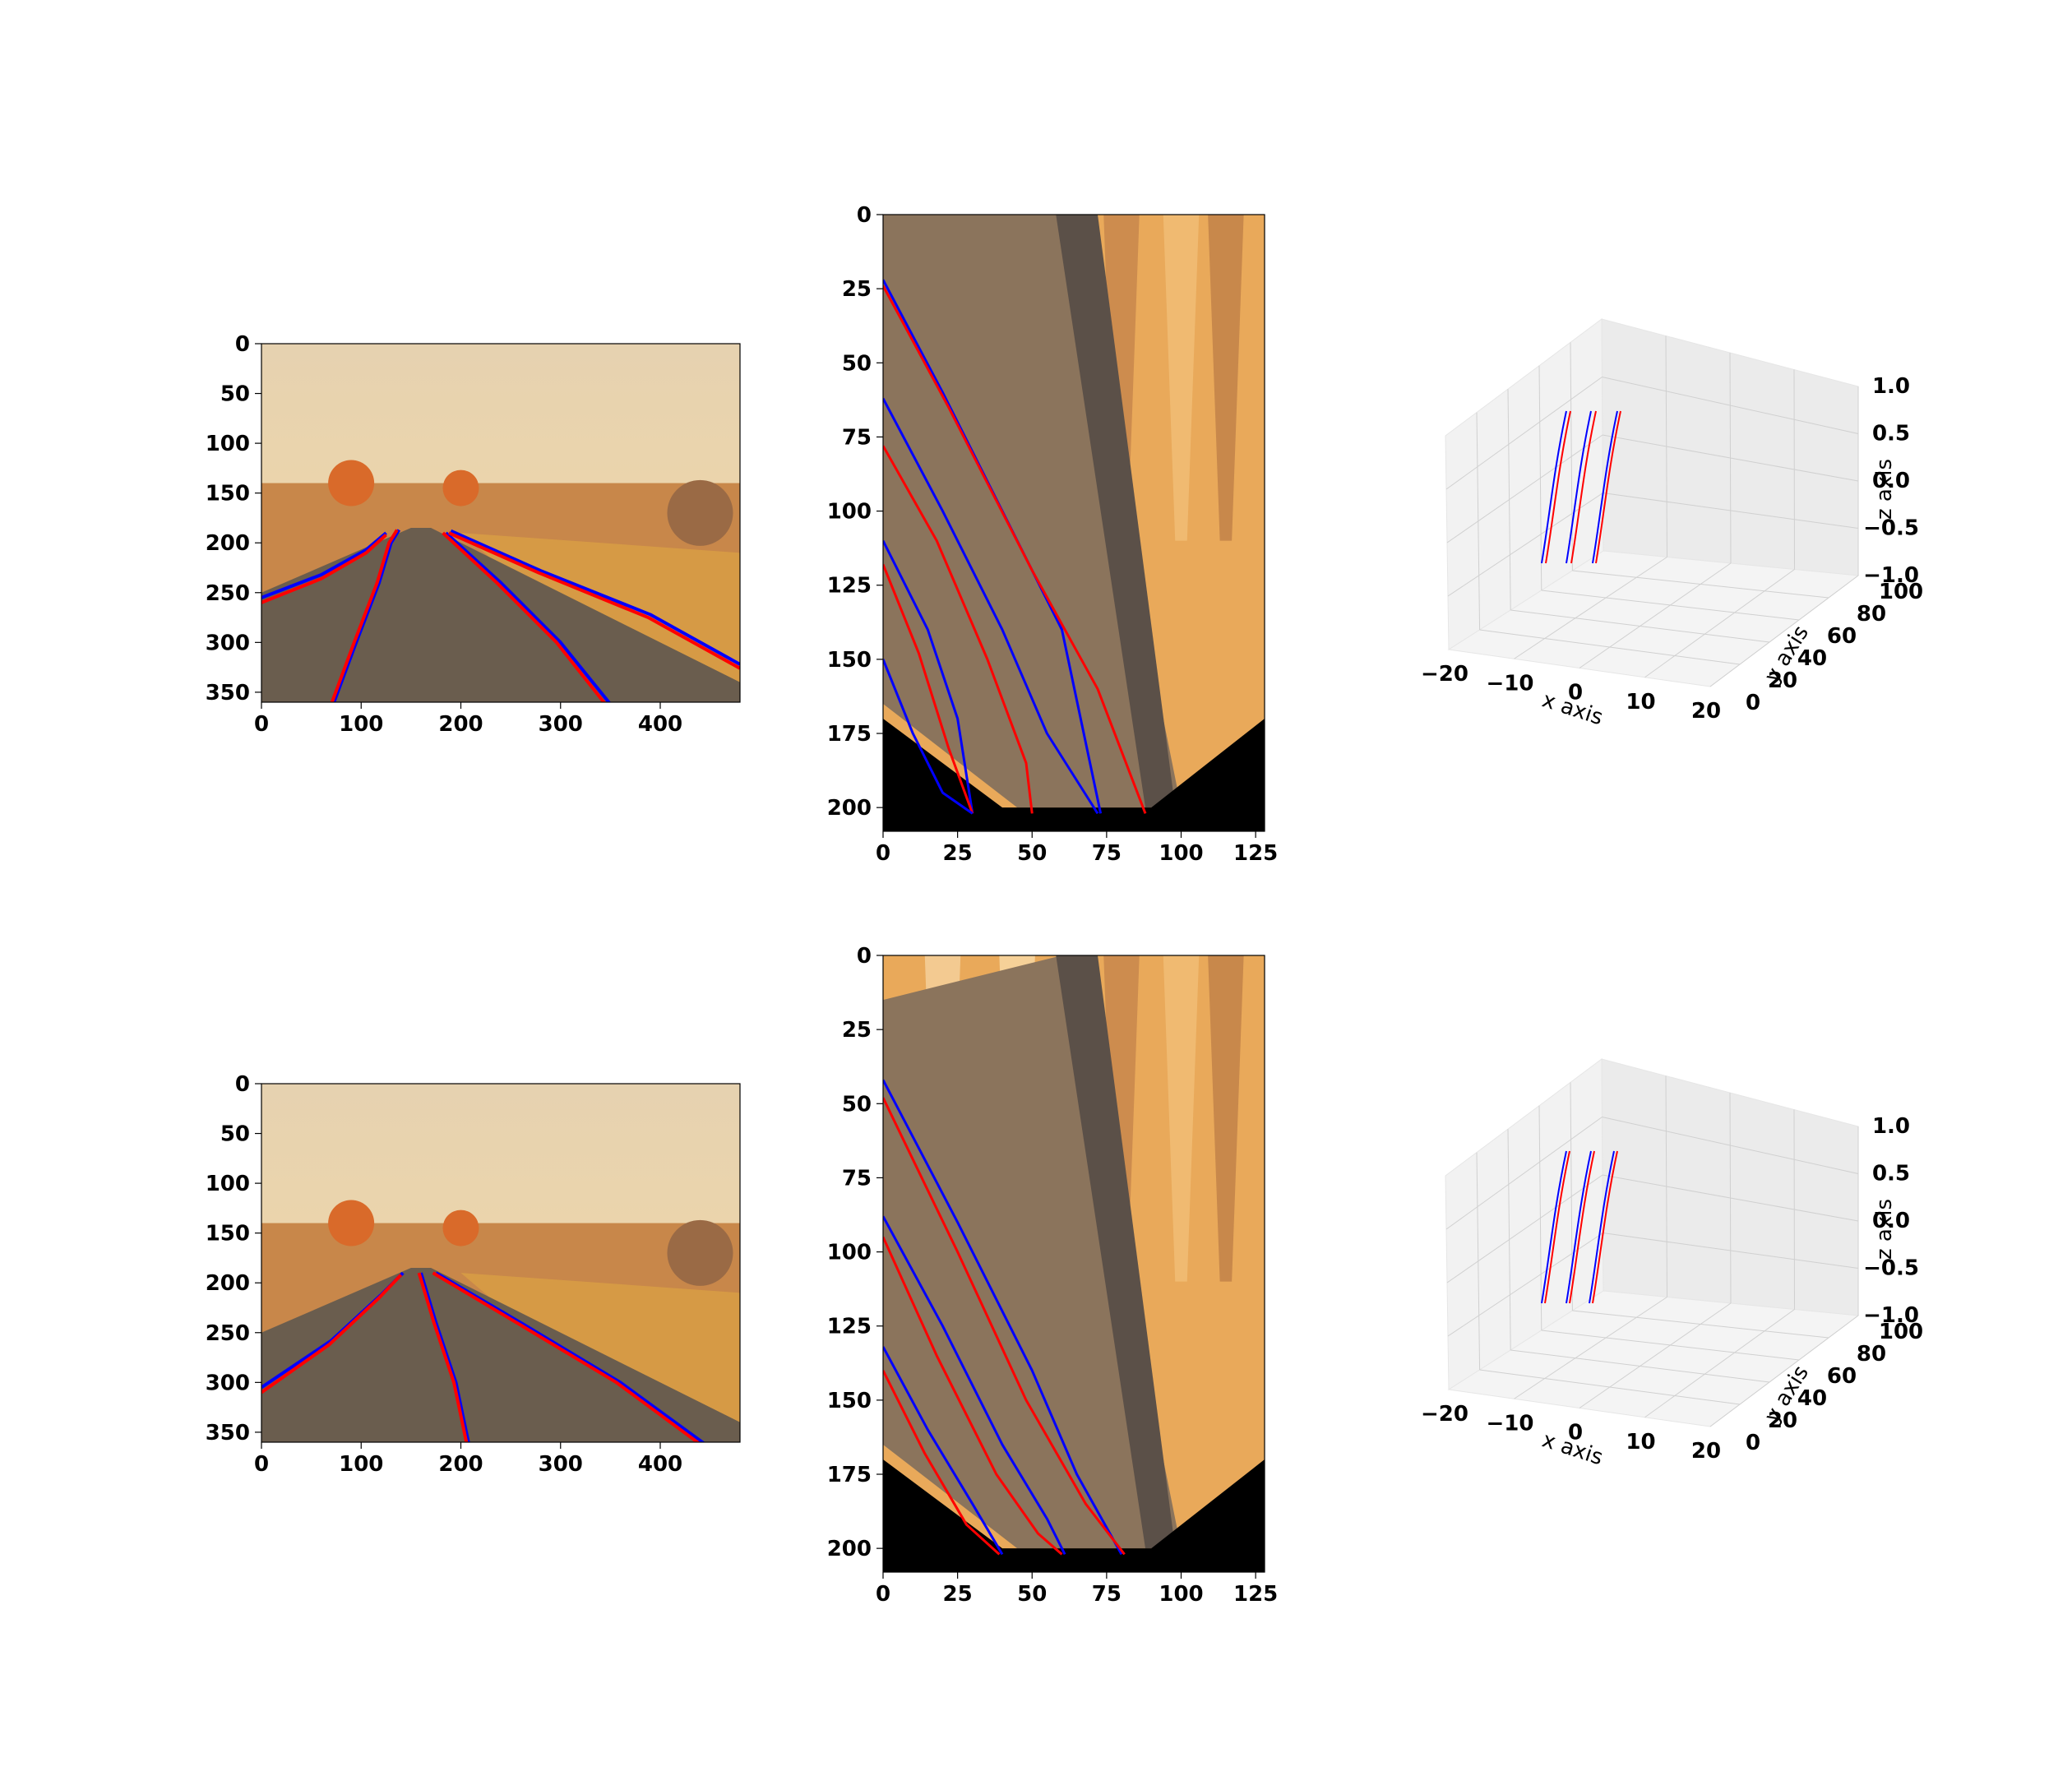 The height and width of the screenshot is (1776, 2072). What do you see at coordinates (1891, 528) in the screenshot?
I see `z-tick-label: −0.5` at bounding box center [1891, 528].